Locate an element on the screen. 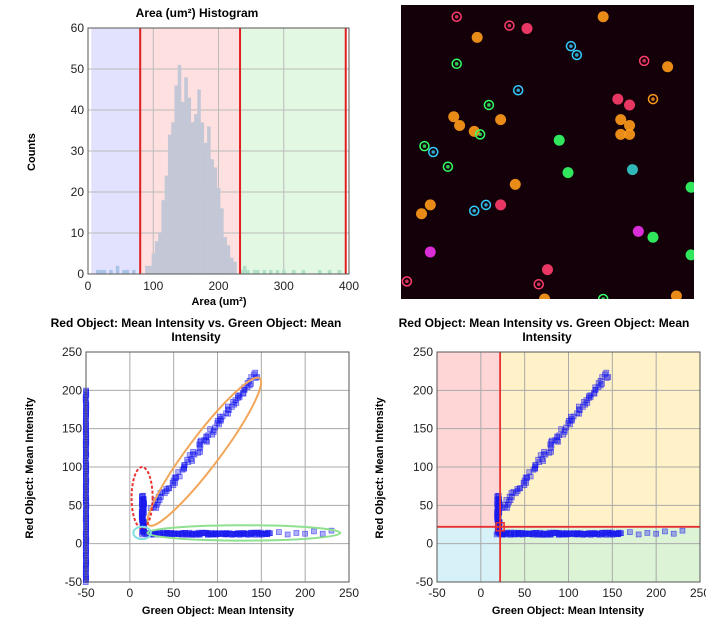  y-tick-label: 50 is located at coordinates (76, 505).